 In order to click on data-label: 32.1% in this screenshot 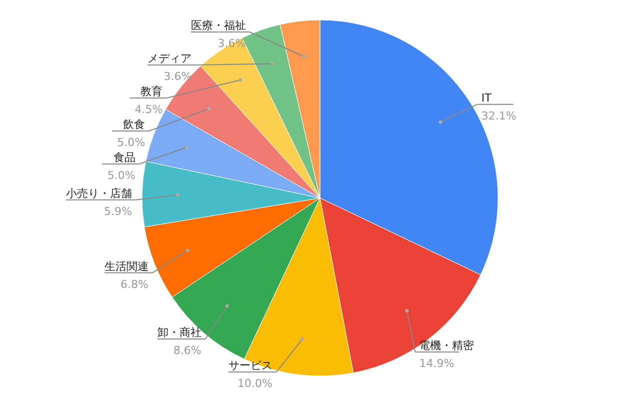, I will do `click(498, 115)`.